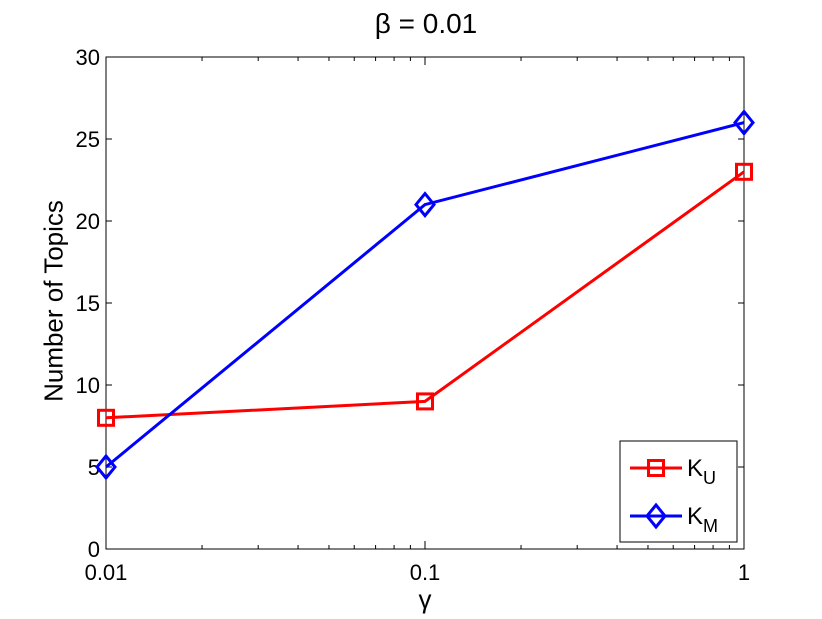 Image resolution: width=822 pixels, height=619 pixels. I want to click on y-tick-label: 10, so click(88, 385).